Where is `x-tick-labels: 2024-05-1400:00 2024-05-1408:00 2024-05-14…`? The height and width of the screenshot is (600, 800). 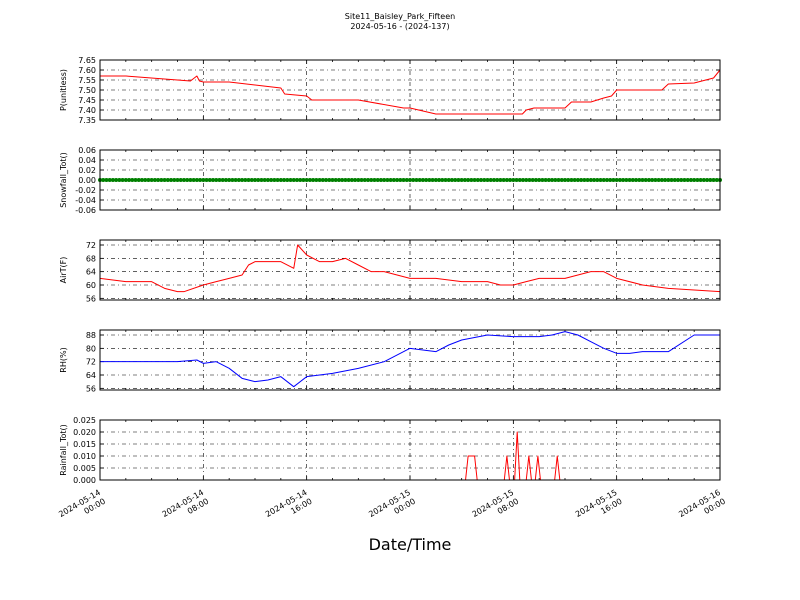
x-tick-labels: 2024-05-1400:00 2024-05-1408:00 2024-05-14… is located at coordinates (392, 508).